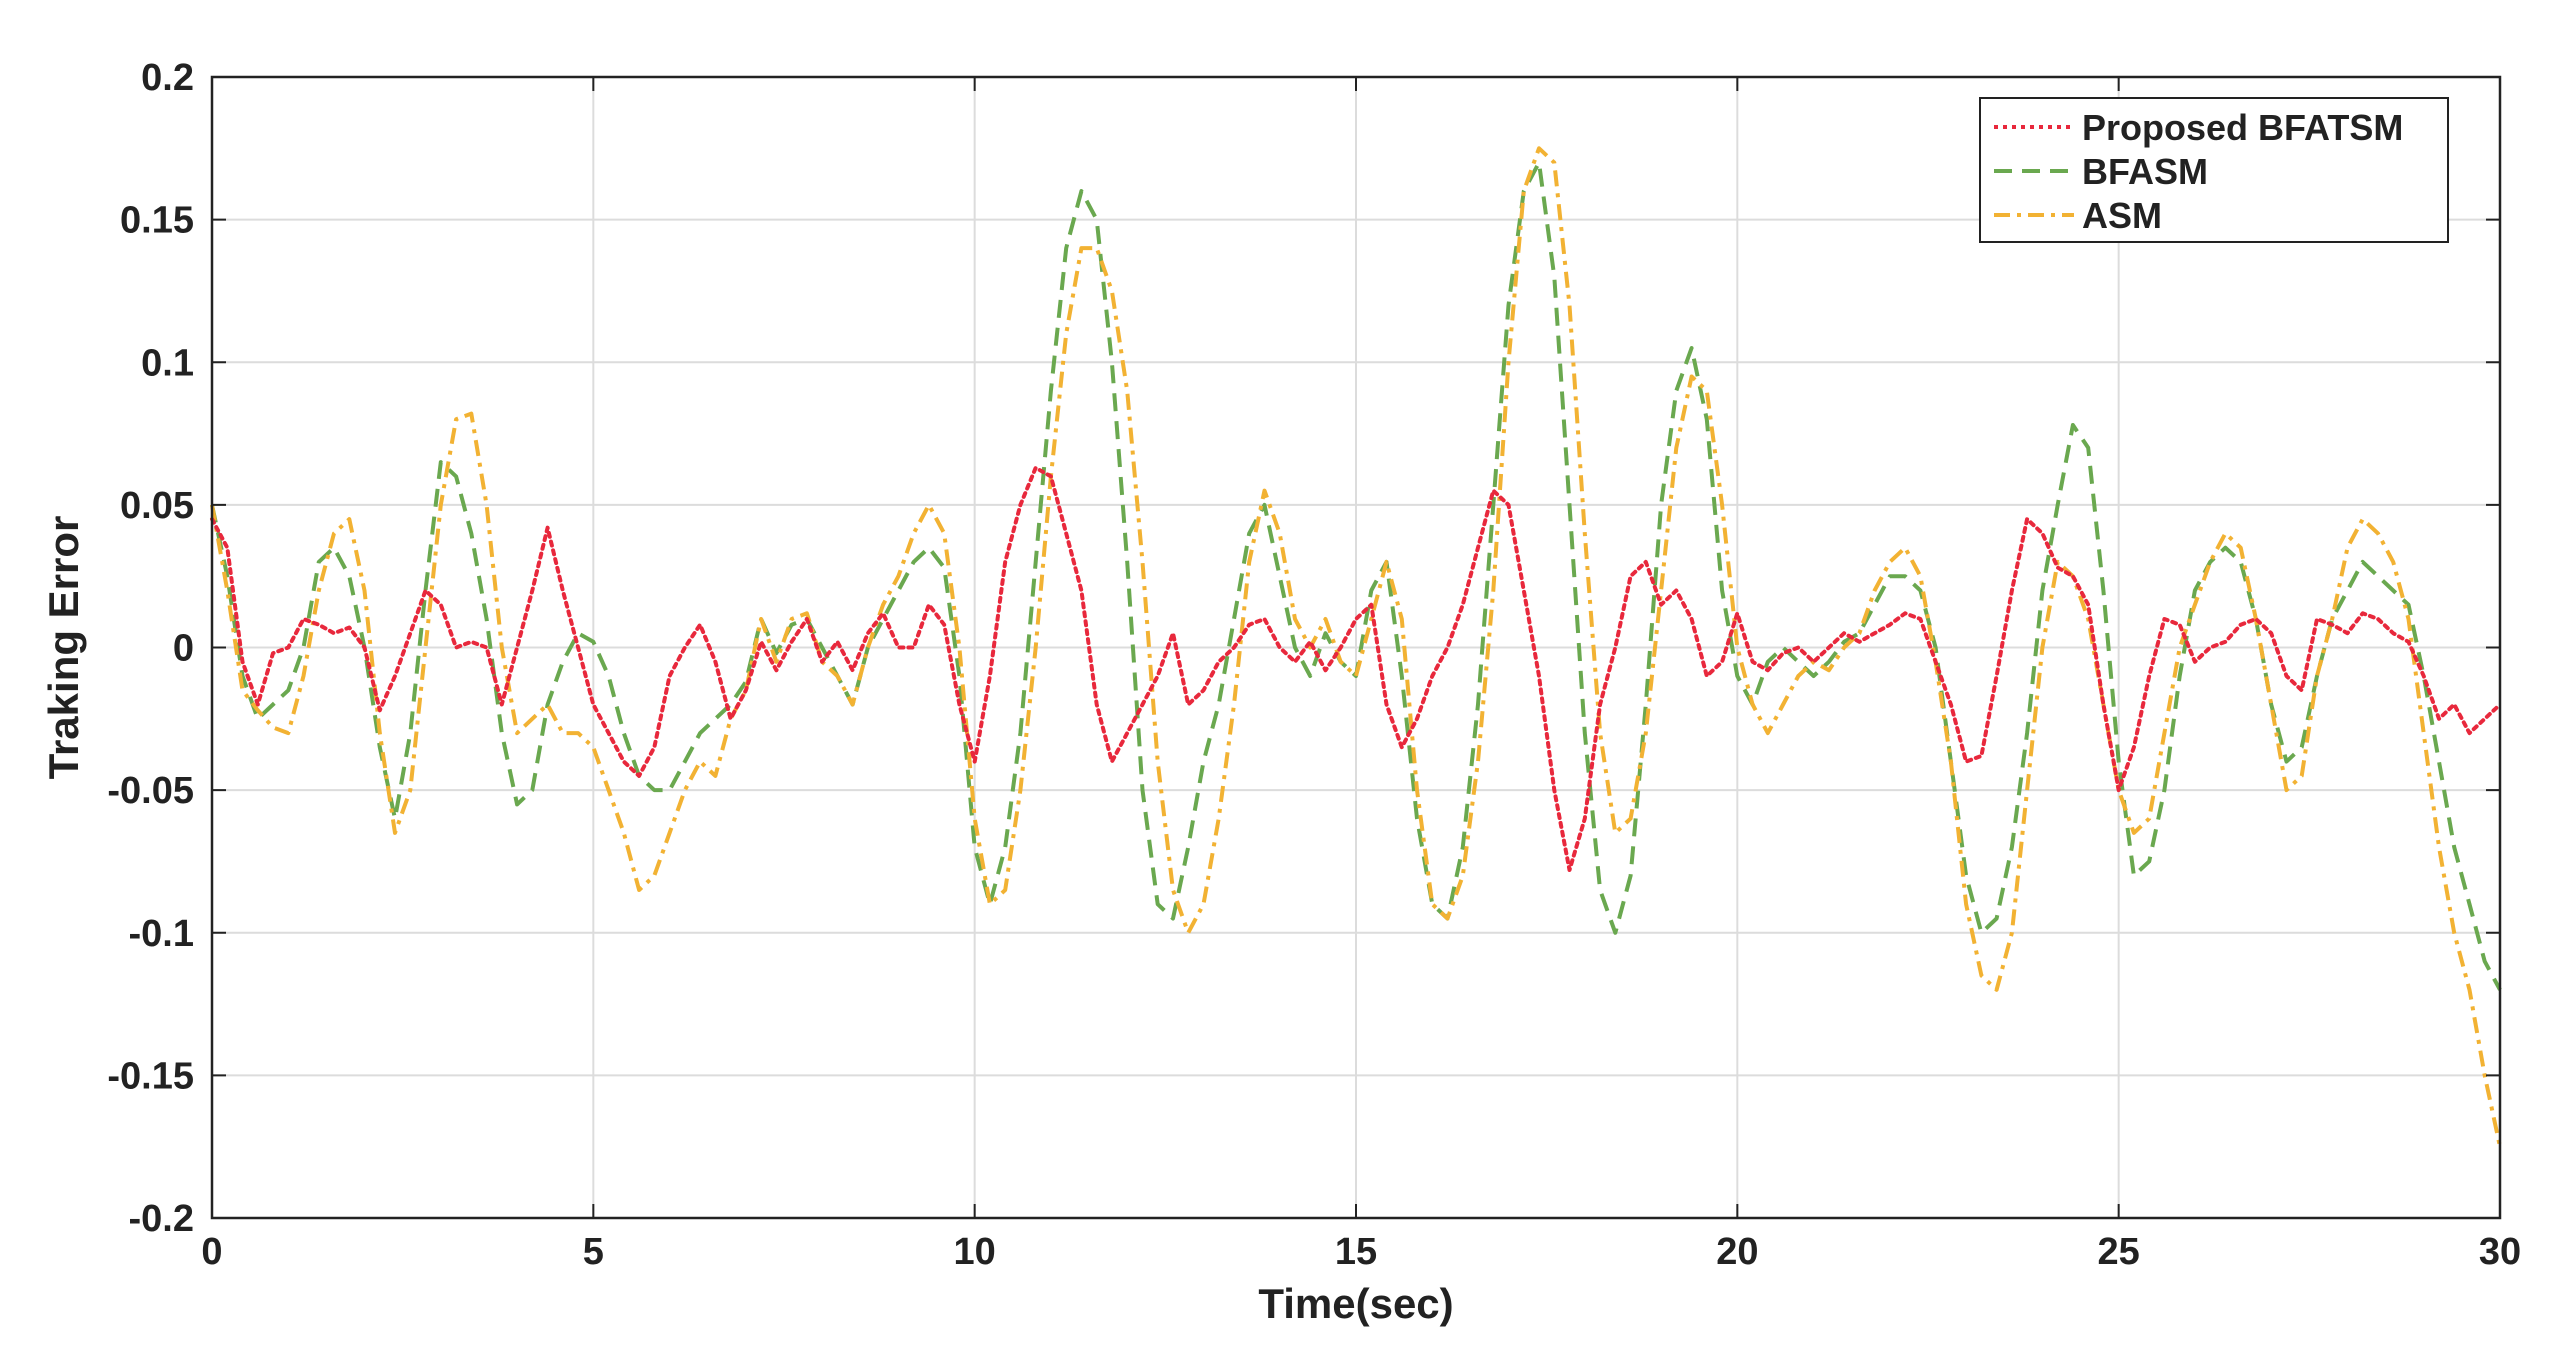  I want to click on x-tick-label: 15, so click(1356, 1252).